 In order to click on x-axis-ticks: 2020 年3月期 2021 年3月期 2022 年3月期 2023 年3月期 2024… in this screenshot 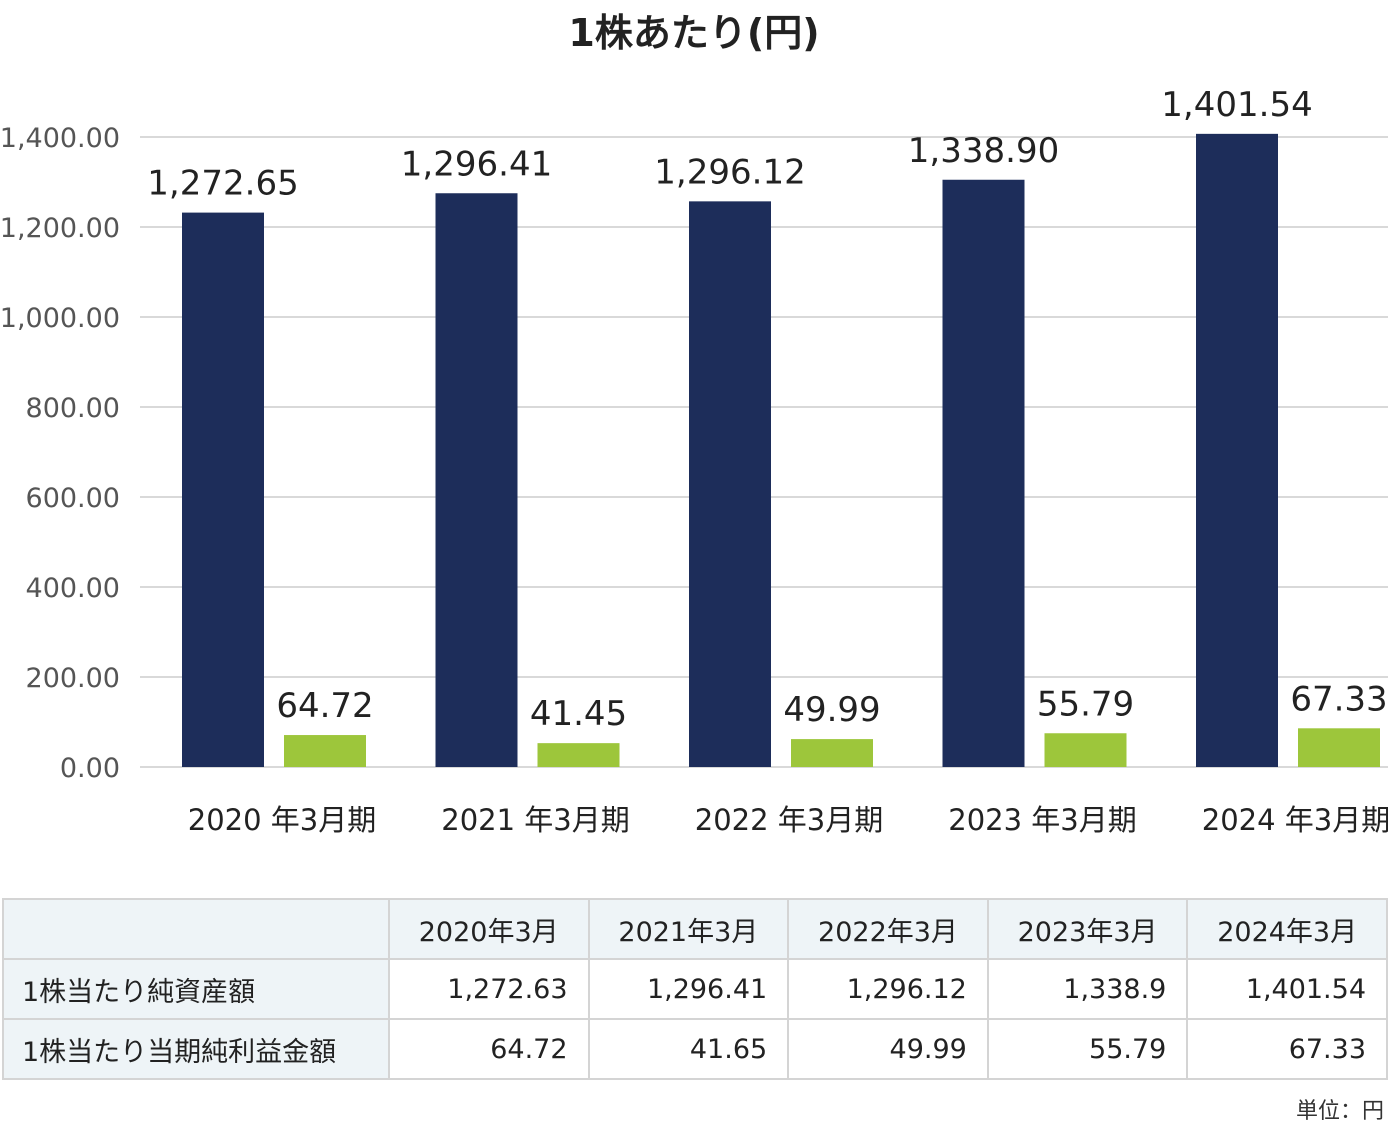, I will do `click(788, 820)`.